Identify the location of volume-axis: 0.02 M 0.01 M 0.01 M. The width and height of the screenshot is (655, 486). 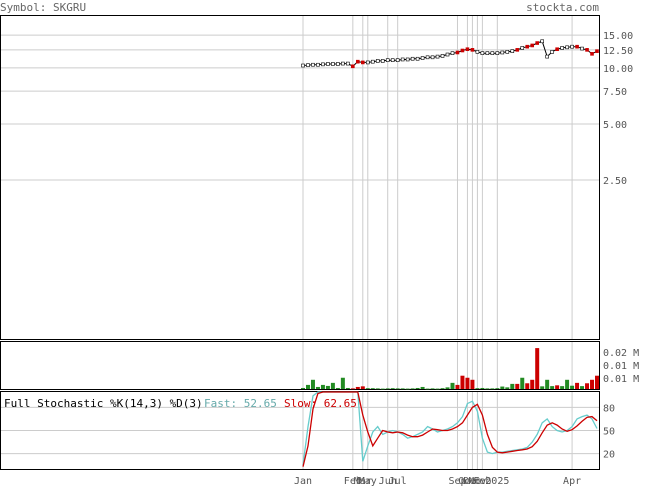
(621, 366).